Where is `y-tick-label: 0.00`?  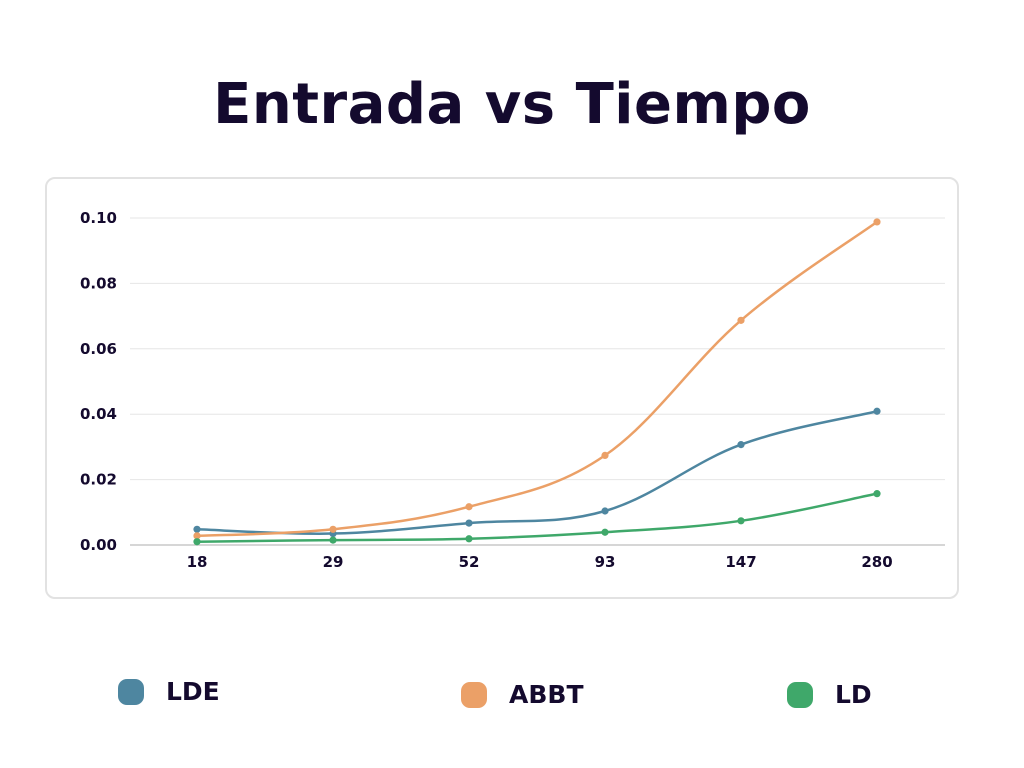 y-tick-label: 0.00 is located at coordinates (98, 545).